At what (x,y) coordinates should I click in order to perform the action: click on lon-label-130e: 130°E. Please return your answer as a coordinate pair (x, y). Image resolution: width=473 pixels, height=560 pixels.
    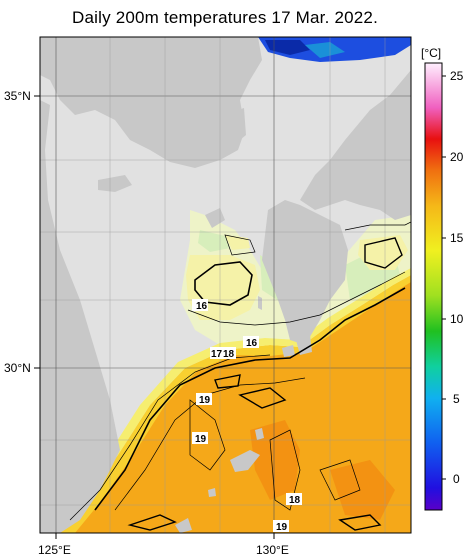
    Looking at the image, I should click on (272, 550).